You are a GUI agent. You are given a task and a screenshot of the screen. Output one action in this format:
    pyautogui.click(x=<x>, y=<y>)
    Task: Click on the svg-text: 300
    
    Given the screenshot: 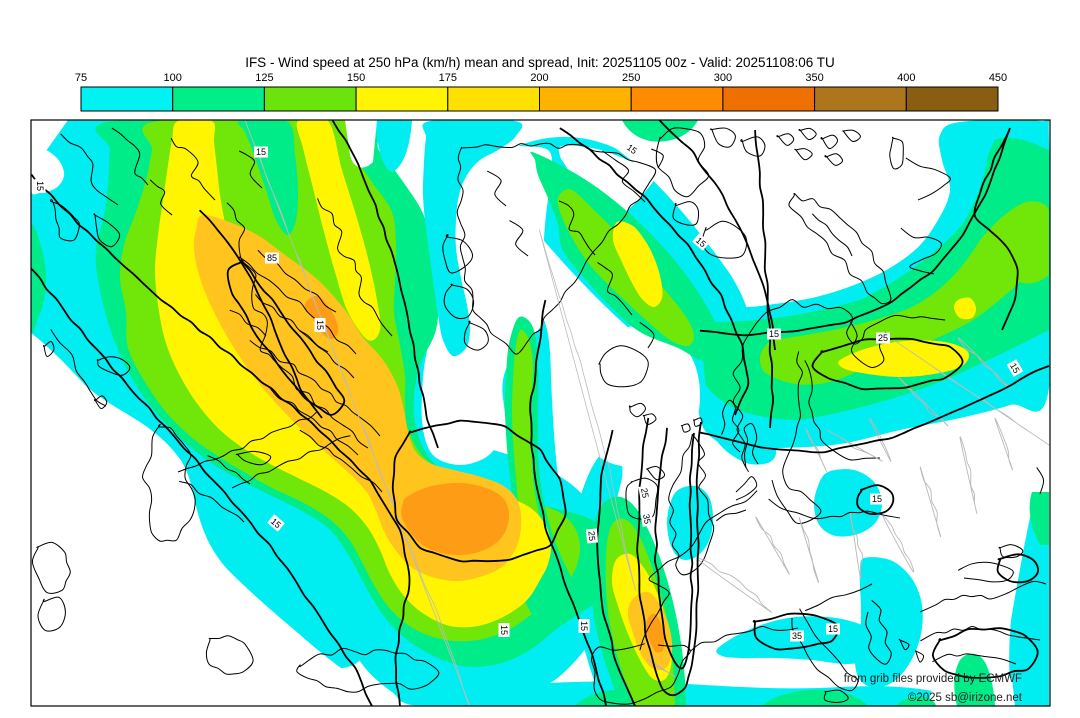 What is the action you would take?
    pyautogui.click(x=723, y=78)
    